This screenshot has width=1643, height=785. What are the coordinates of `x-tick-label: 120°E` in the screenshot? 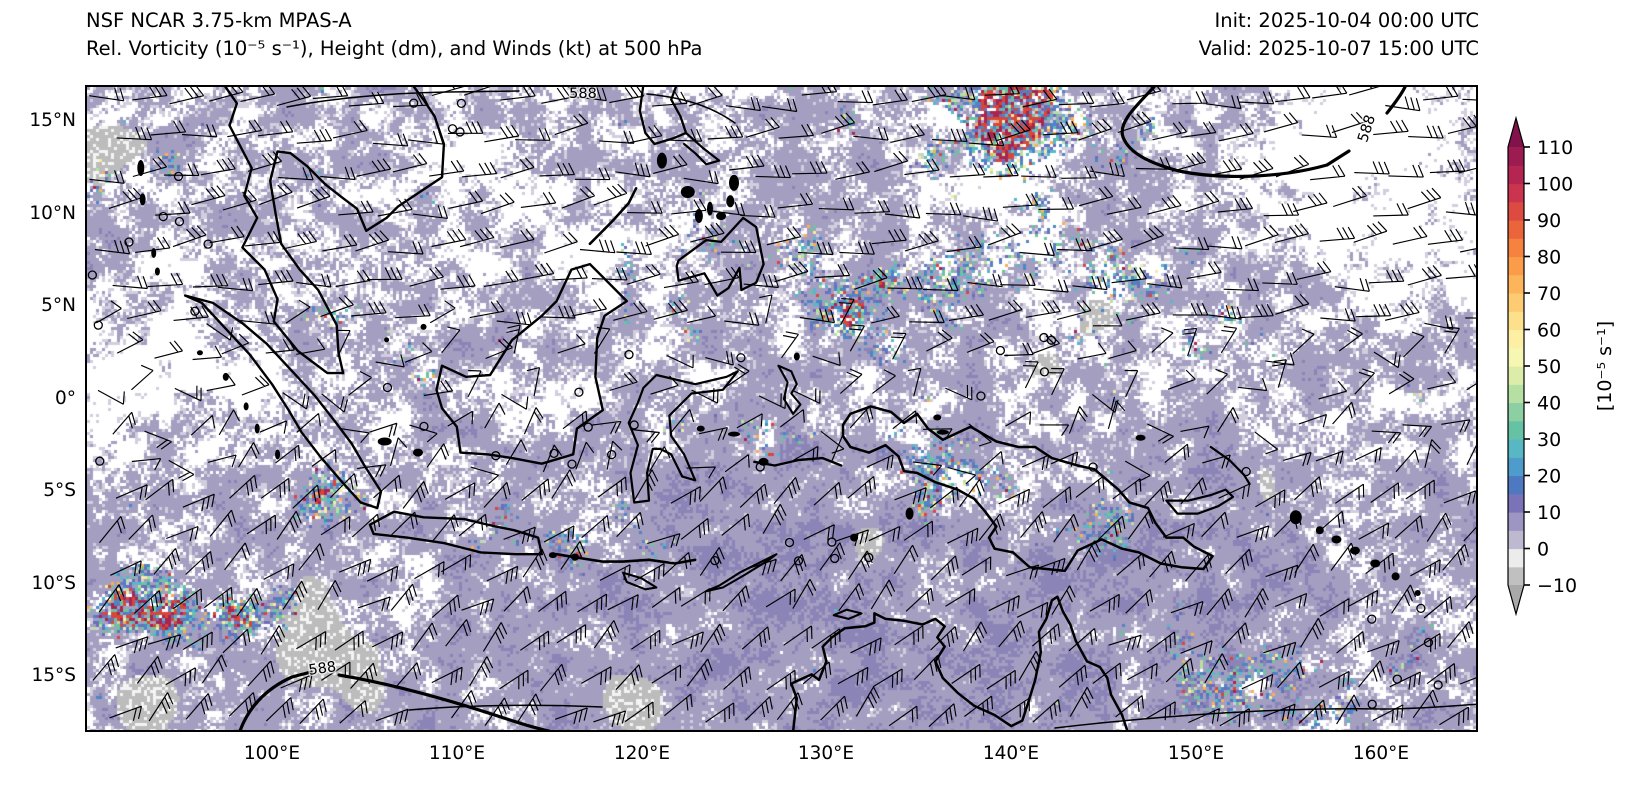 It's located at (642, 753).